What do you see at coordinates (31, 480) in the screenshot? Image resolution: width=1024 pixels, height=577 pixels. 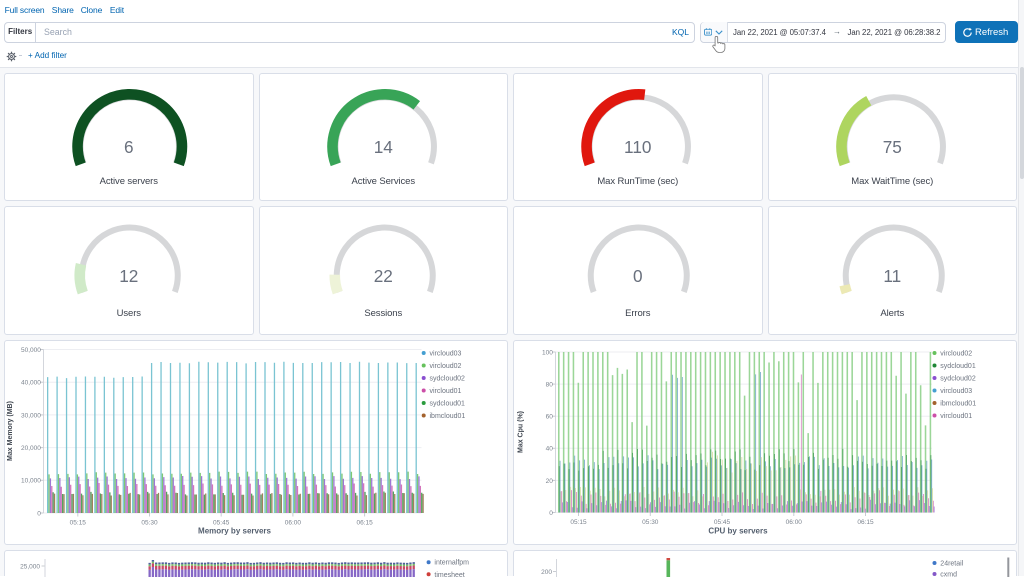 I see `svg-text: 10,000` at bounding box center [31, 480].